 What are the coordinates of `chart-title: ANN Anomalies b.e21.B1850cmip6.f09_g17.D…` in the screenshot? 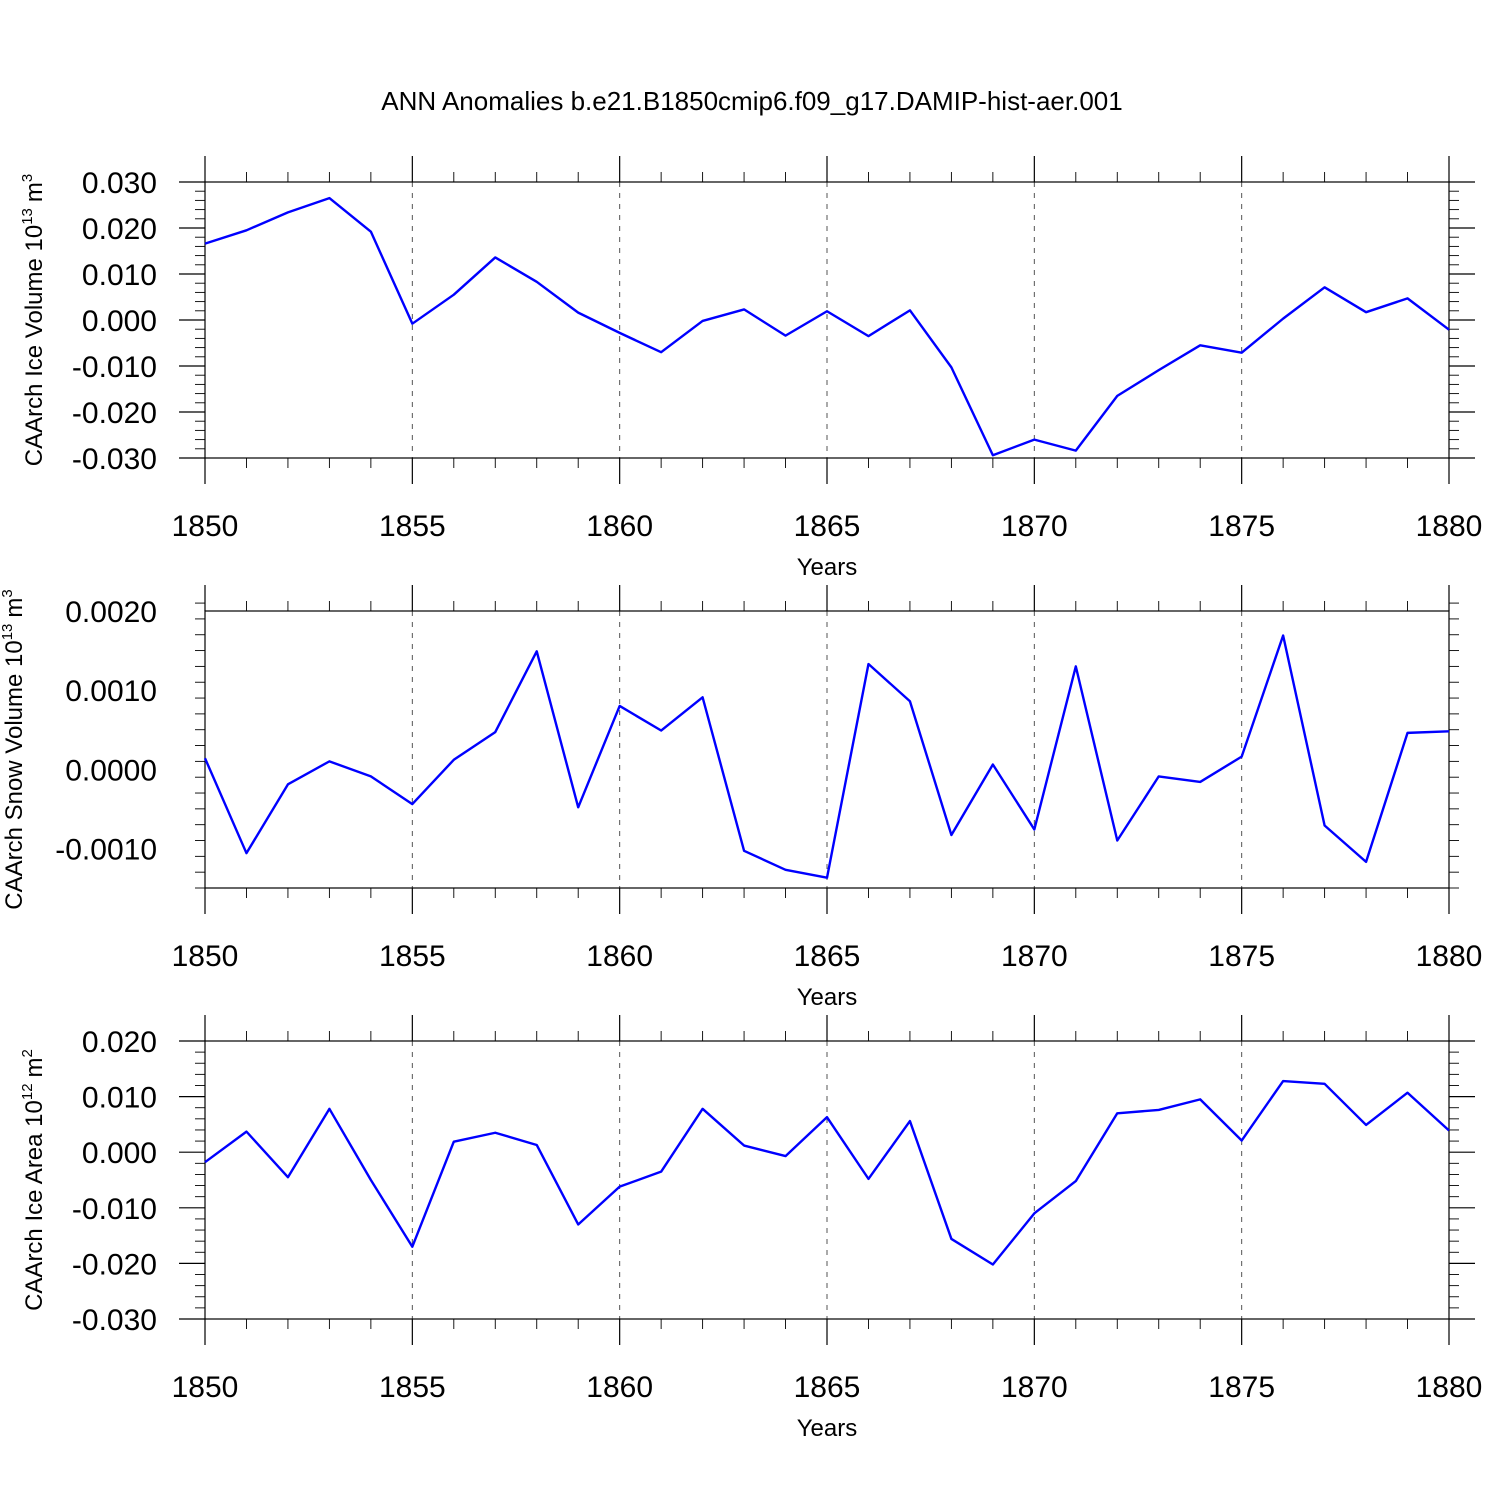 It's located at (751, 101).